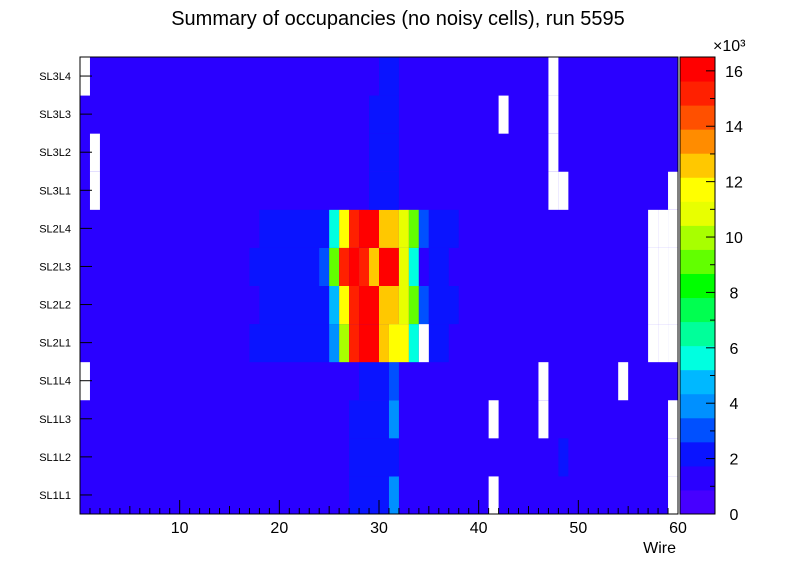 This screenshot has height=572, width=796. I want to click on z-tick-label: 4, so click(734, 404).